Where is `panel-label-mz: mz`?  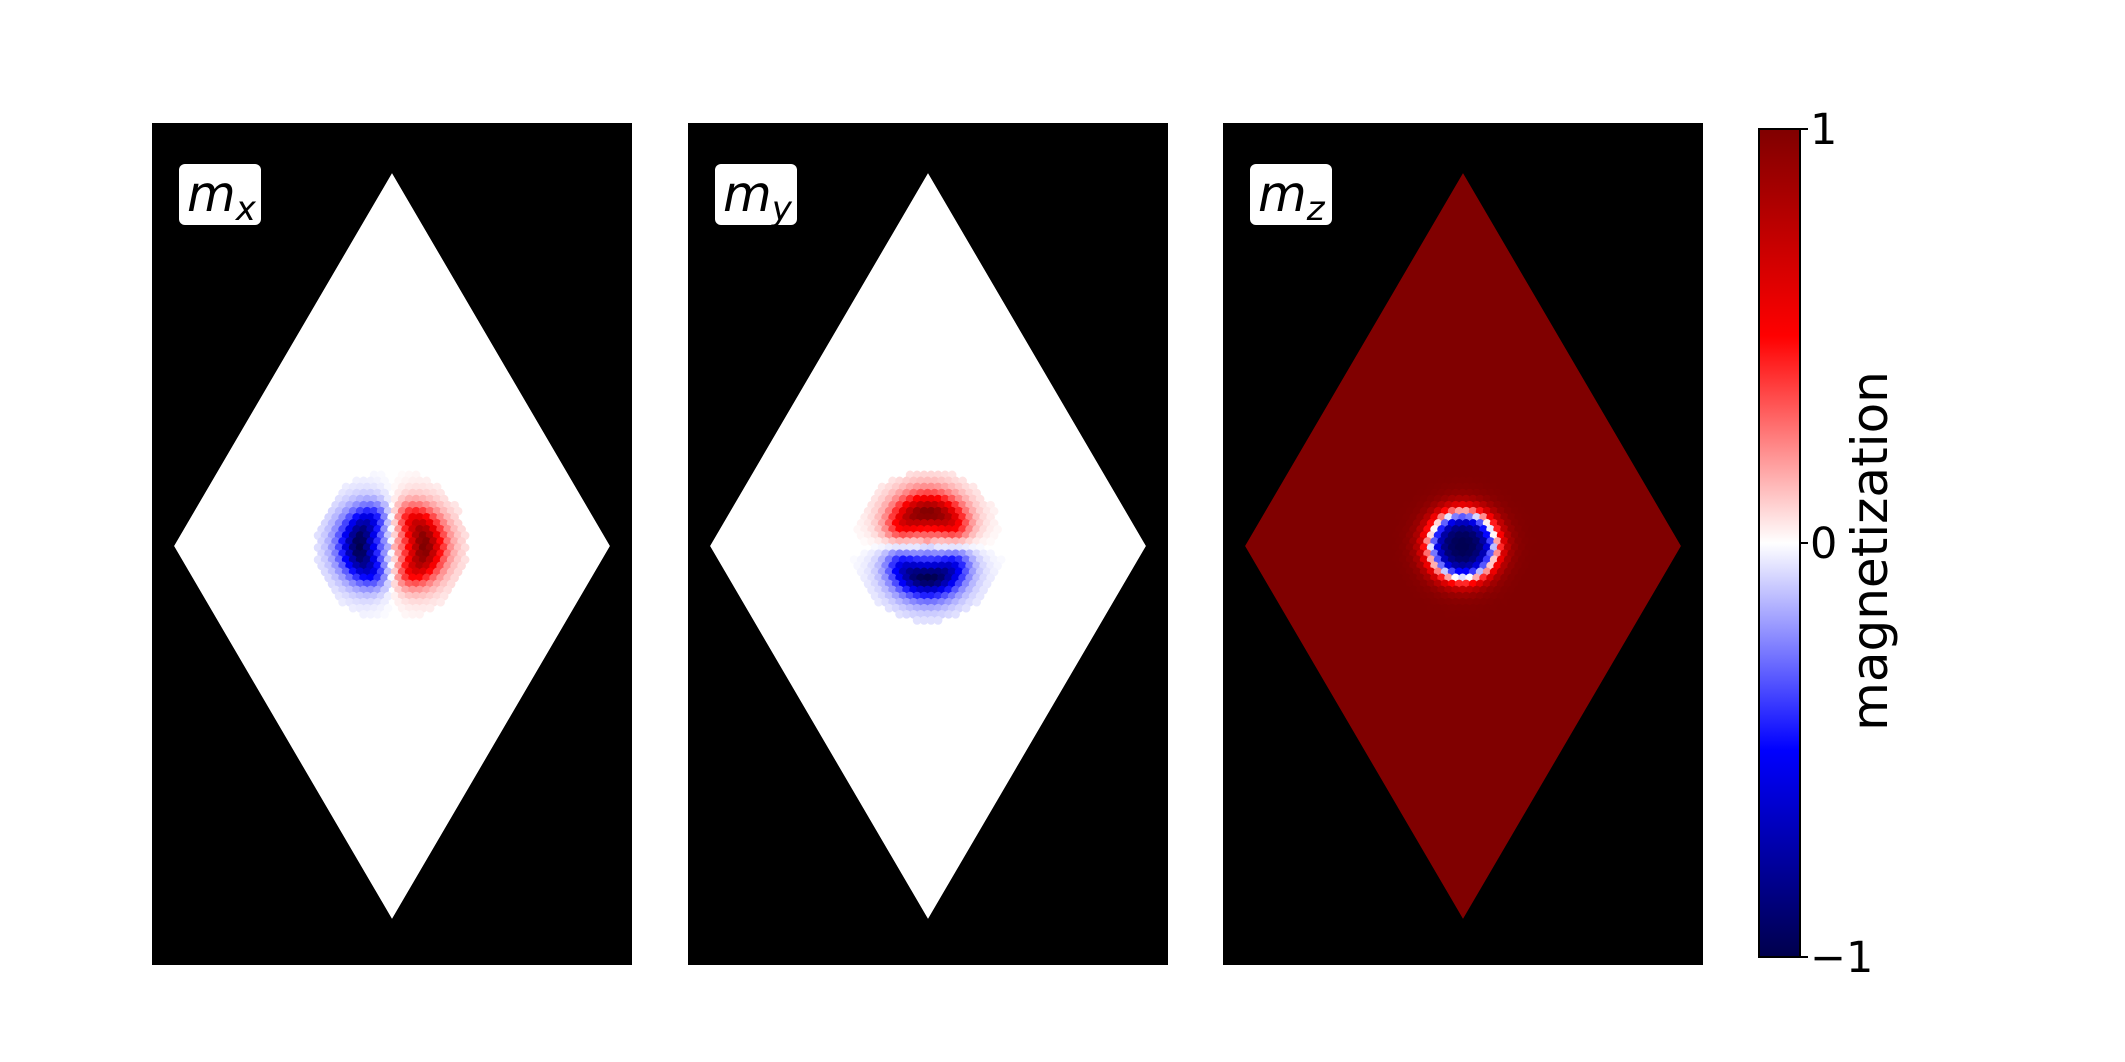
panel-label-mz: mz is located at coordinates (1291, 196).